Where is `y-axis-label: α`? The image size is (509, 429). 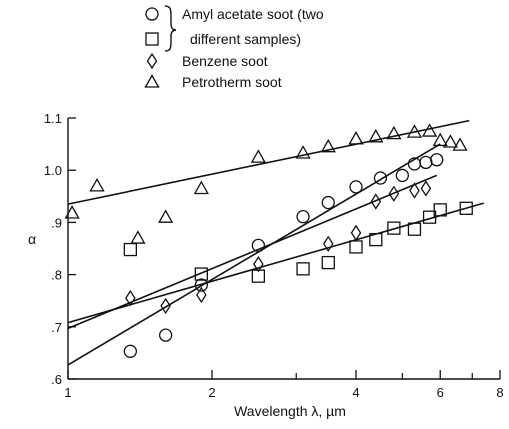
y-axis-label: α is located at coordinates (32, 239).